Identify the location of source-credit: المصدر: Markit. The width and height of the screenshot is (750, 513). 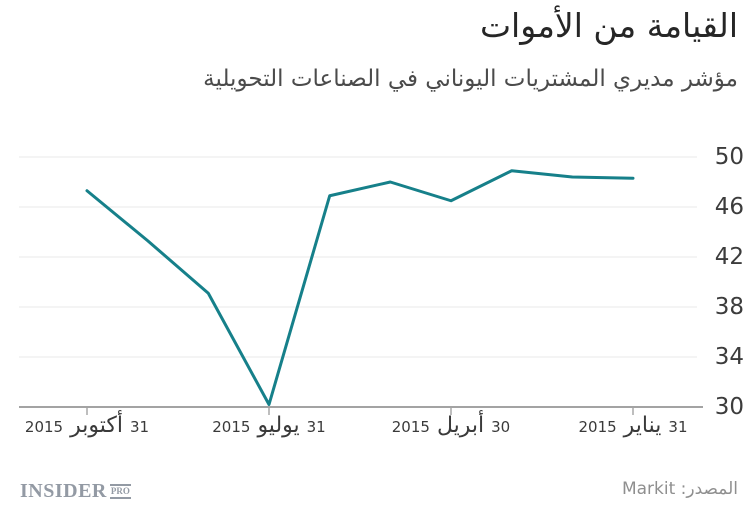
(679, 489).